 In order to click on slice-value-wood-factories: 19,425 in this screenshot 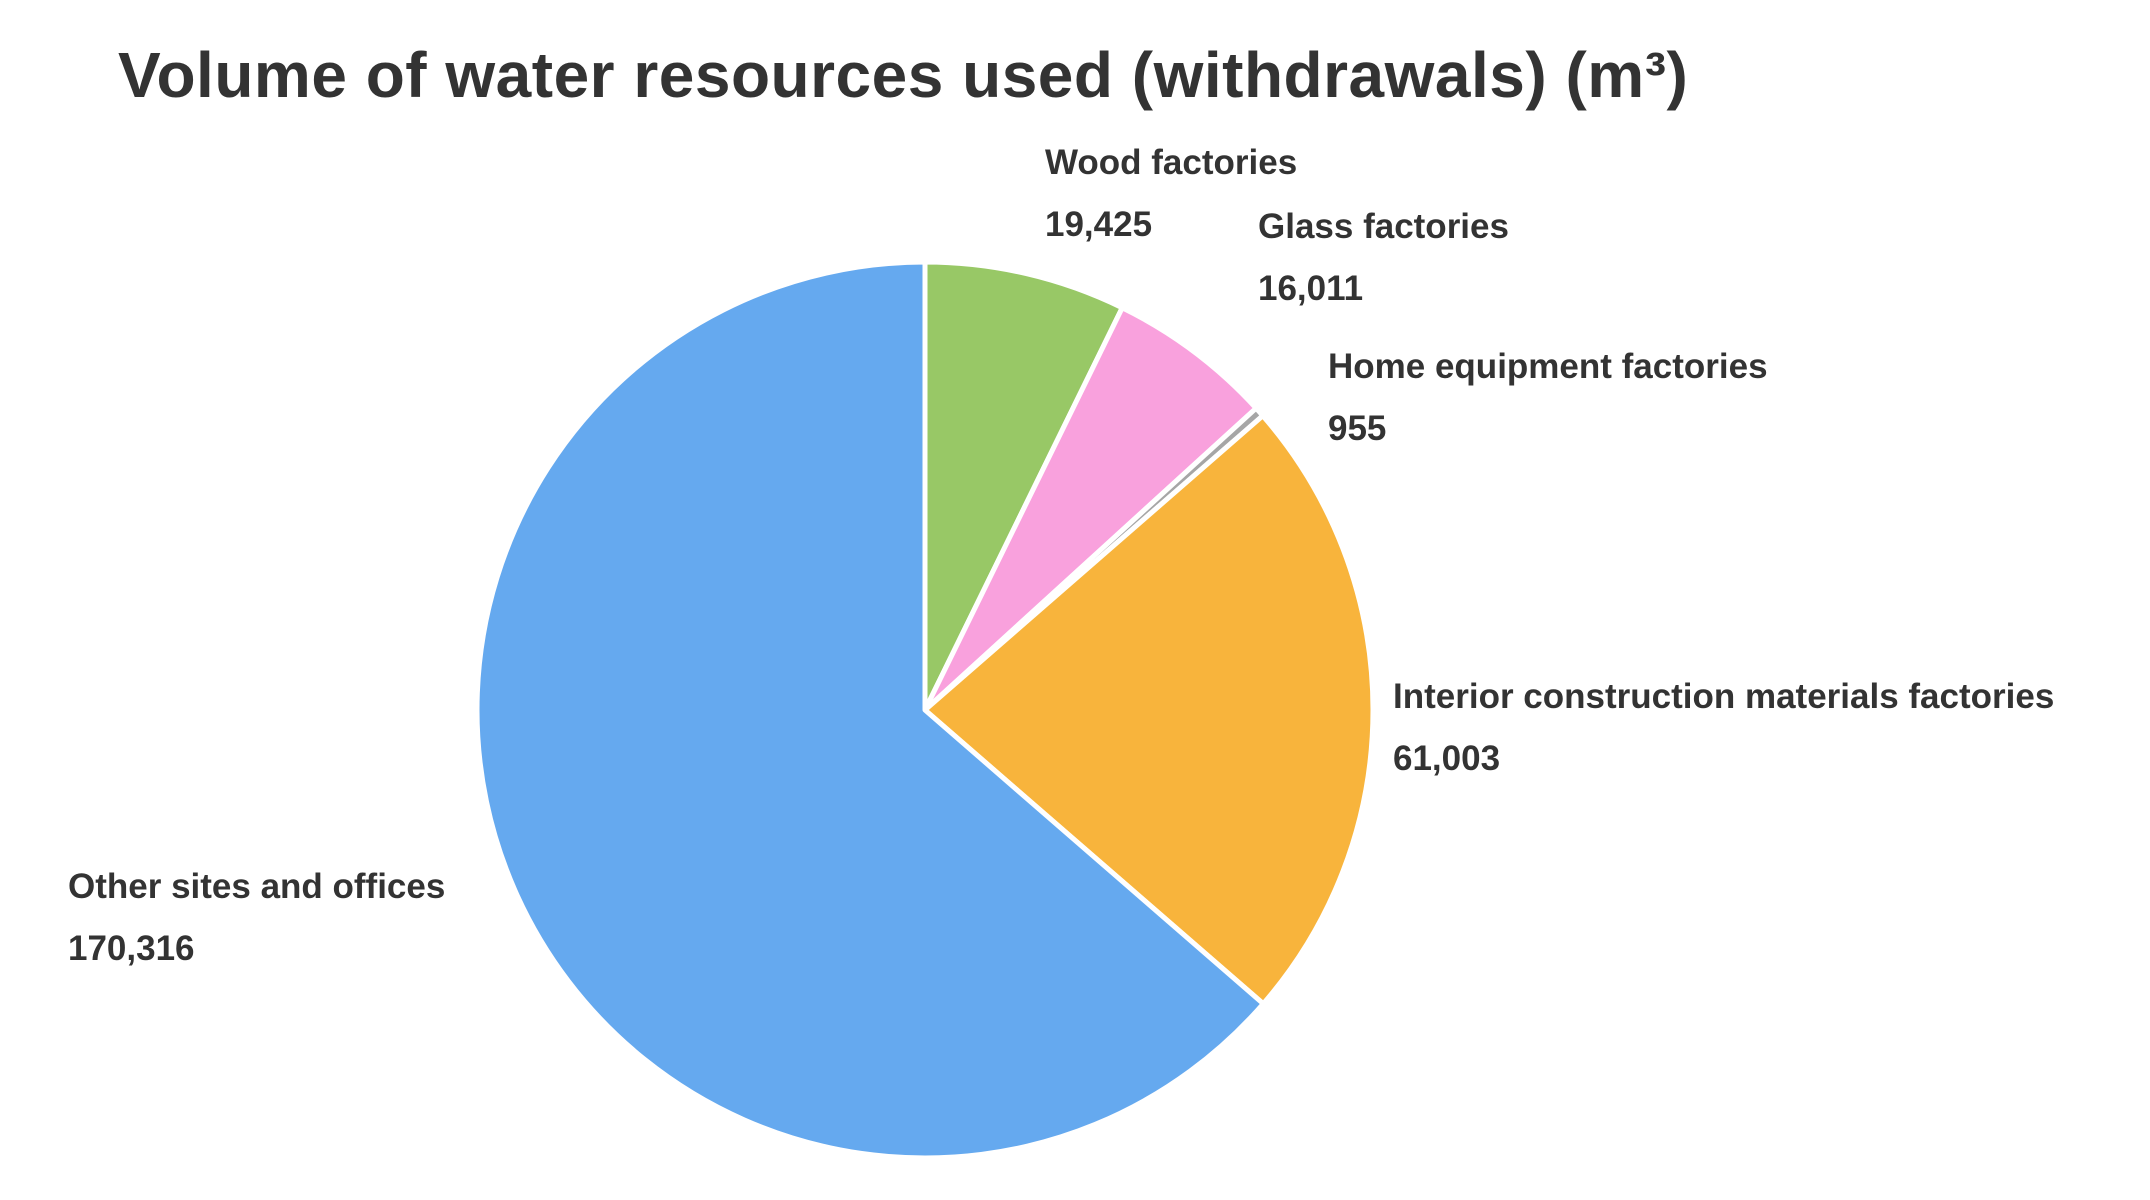, I will do `click(1098, 224)`.